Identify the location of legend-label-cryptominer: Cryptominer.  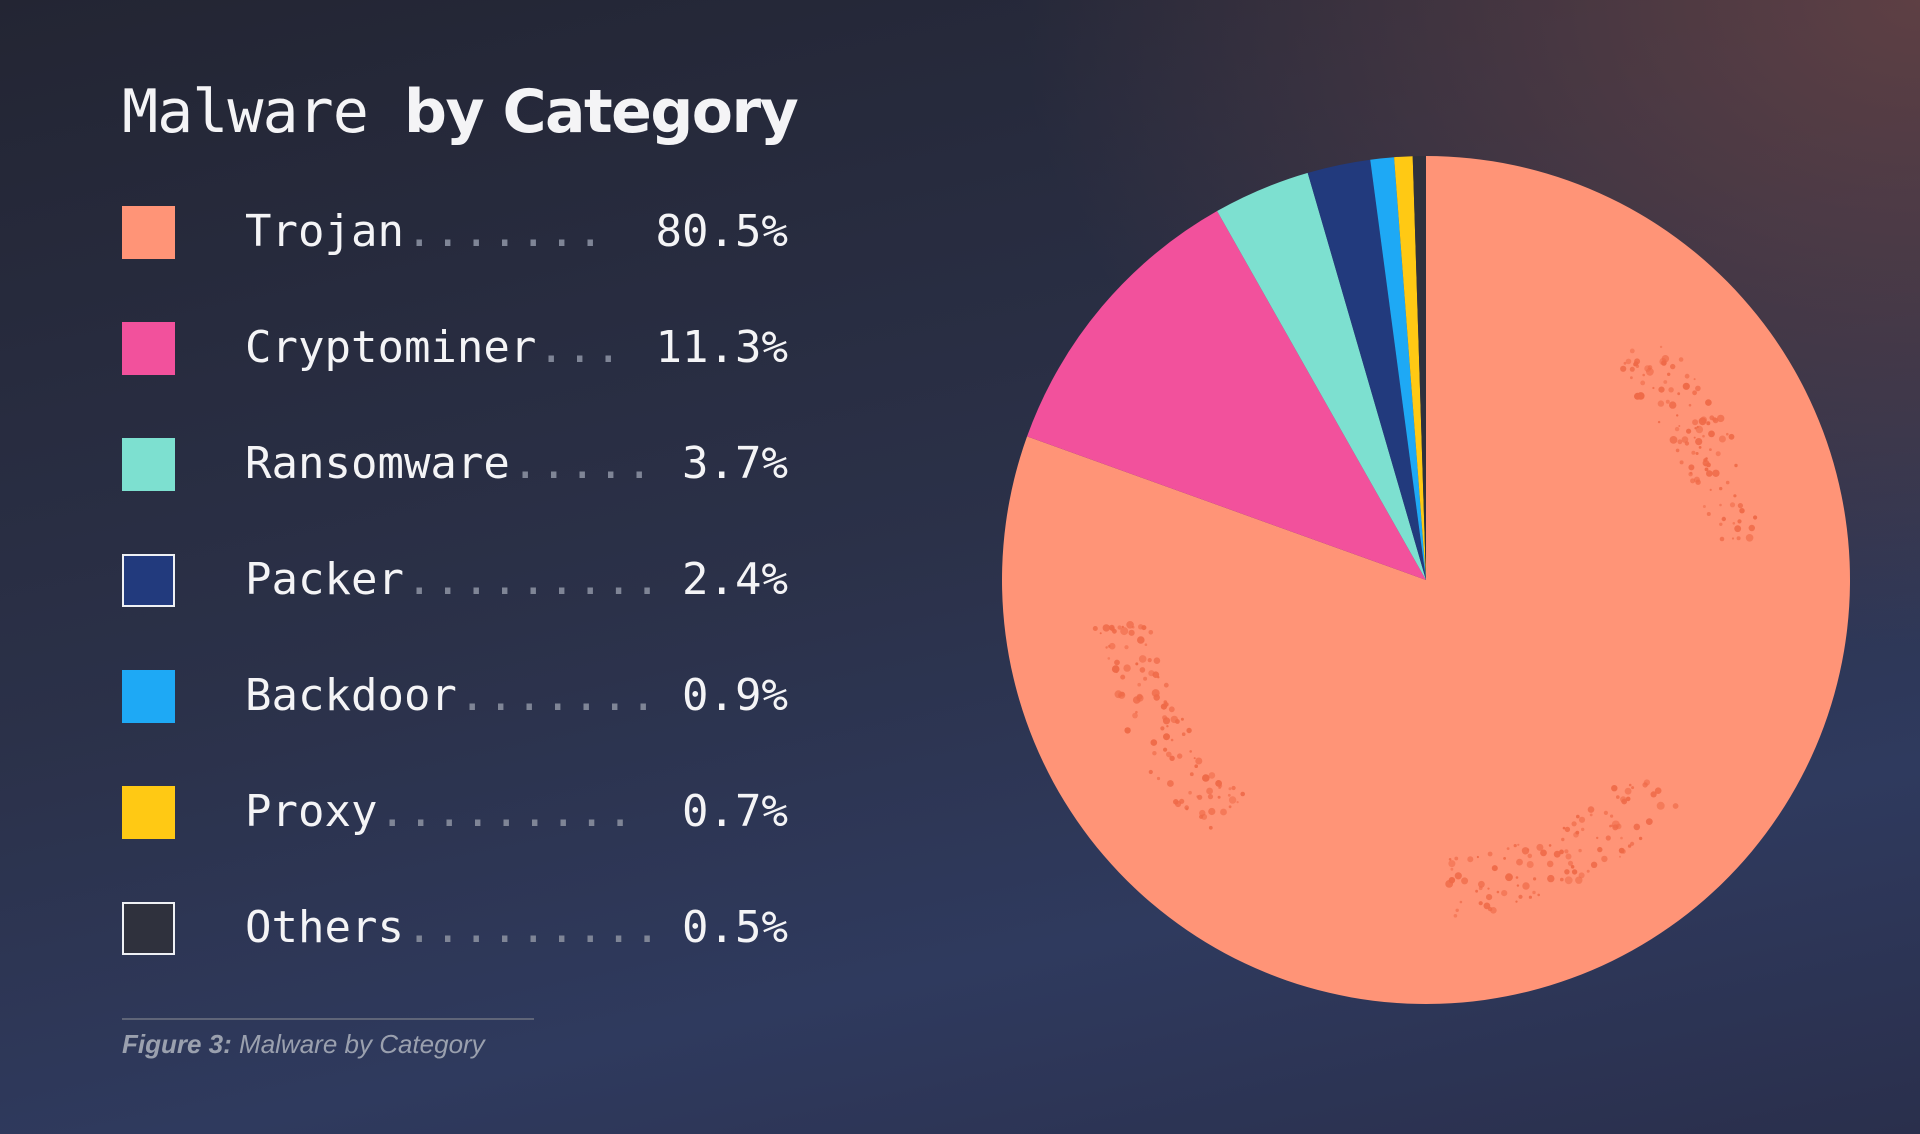
(391, 347).